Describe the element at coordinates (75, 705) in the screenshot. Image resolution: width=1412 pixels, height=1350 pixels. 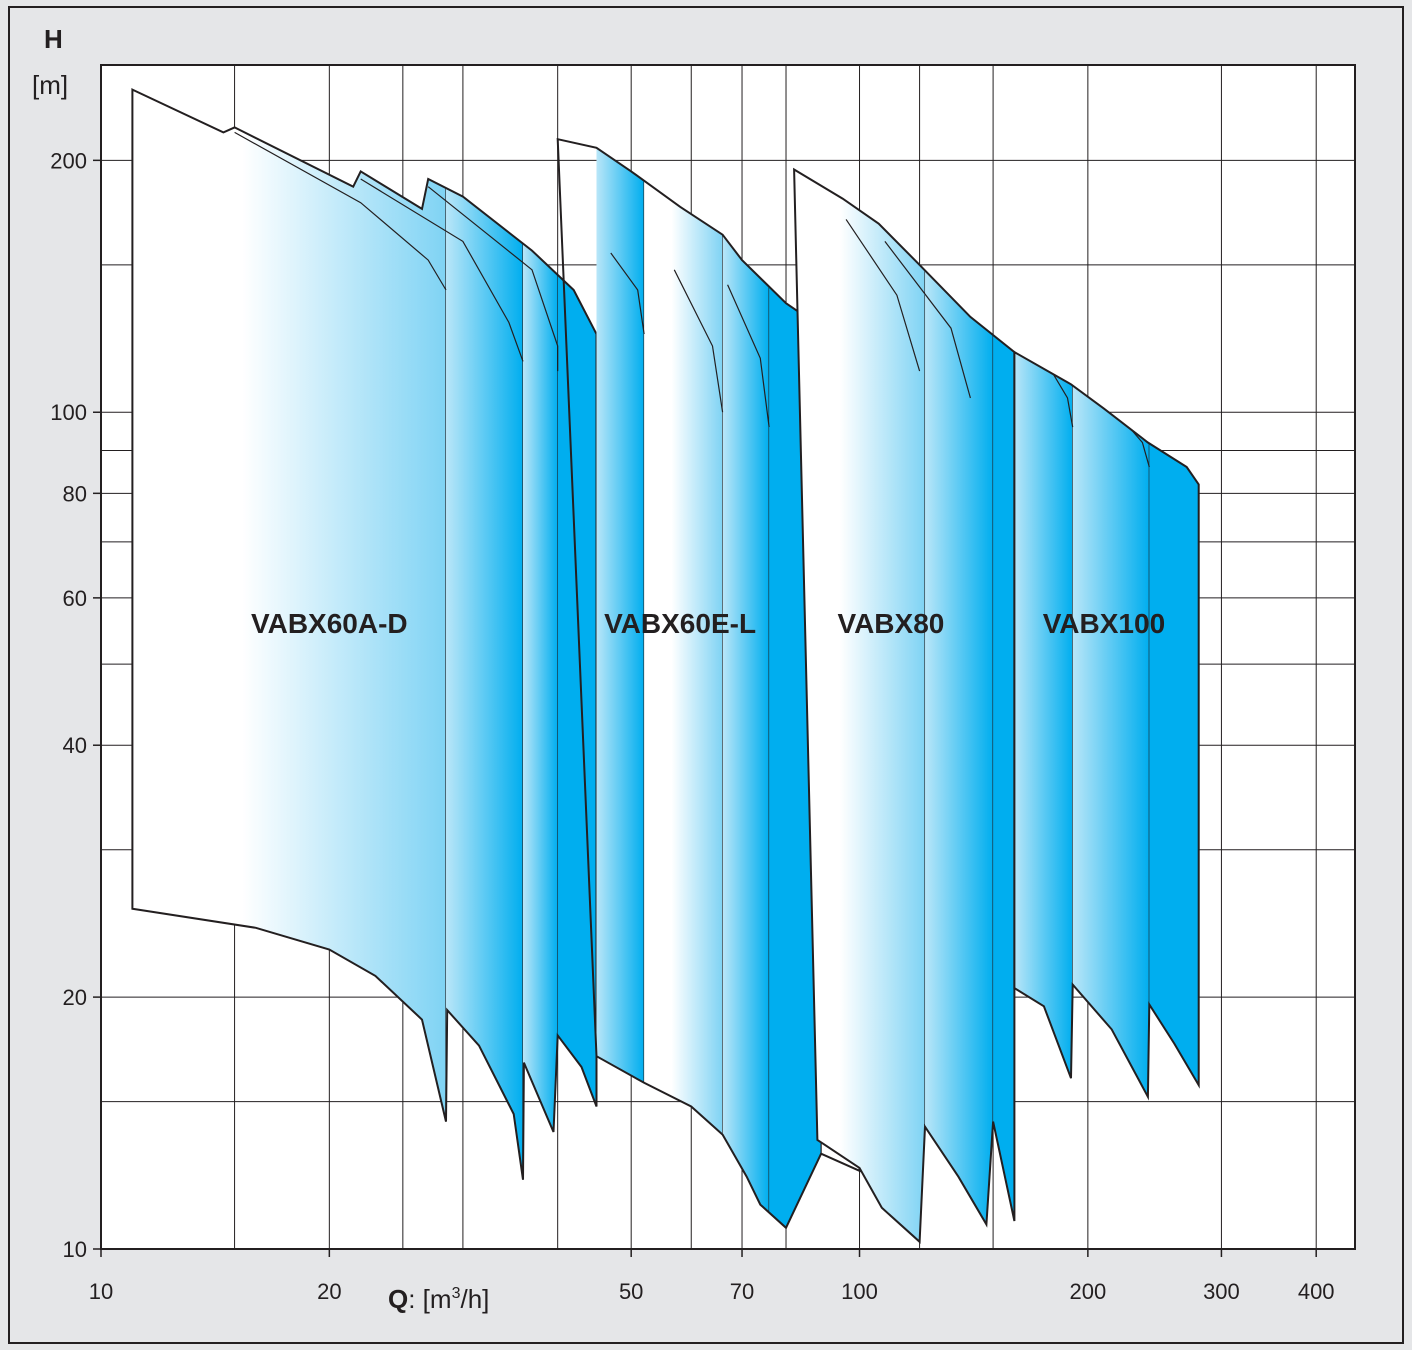
I see `y-axis-ticks: 200 100 80 60 40 20 10` at that location.